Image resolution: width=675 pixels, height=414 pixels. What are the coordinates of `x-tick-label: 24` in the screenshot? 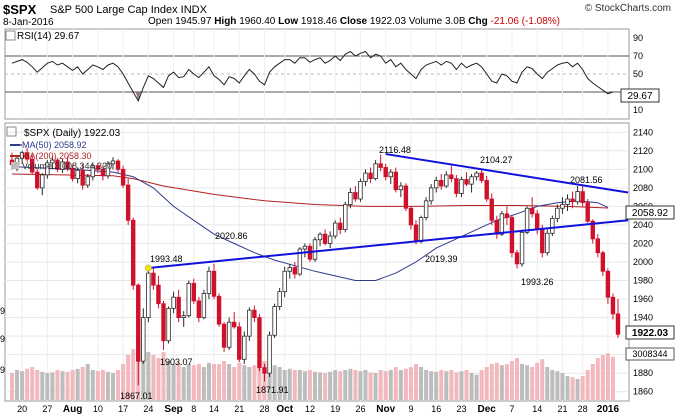 It's located at (148, 409).